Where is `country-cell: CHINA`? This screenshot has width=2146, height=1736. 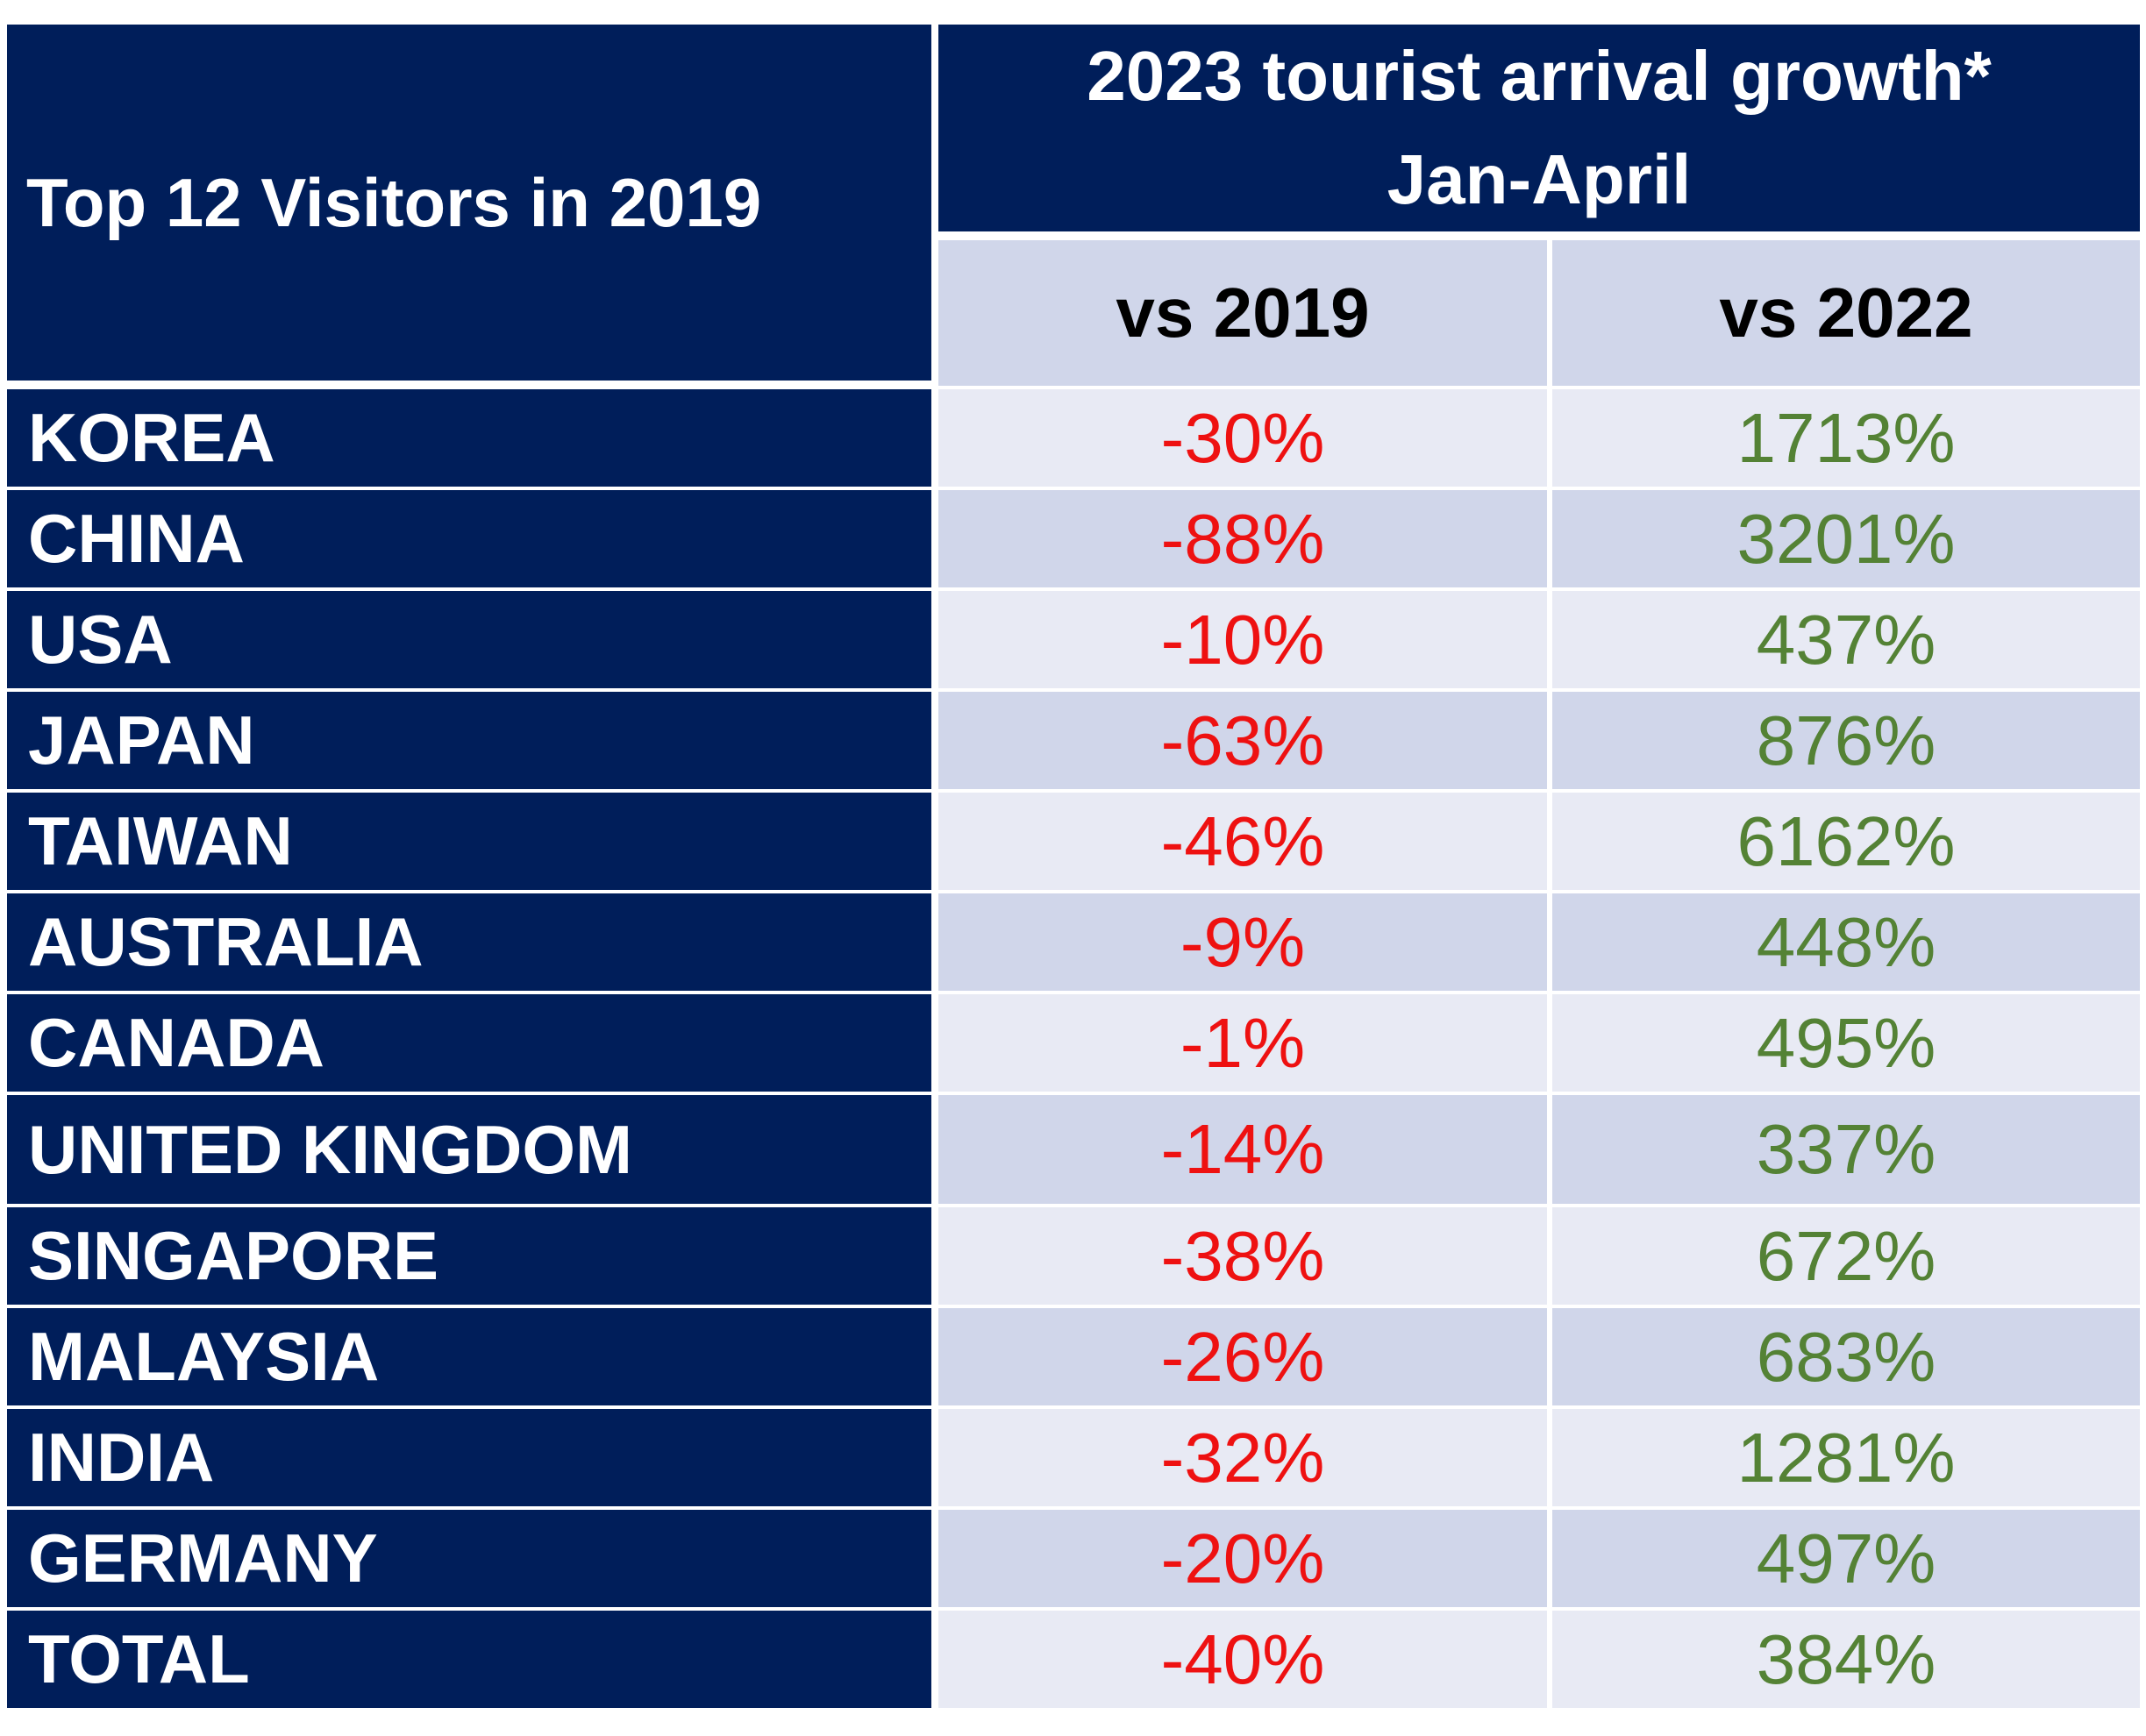
country-cell: CHINA is located at coordinates (472, 540).